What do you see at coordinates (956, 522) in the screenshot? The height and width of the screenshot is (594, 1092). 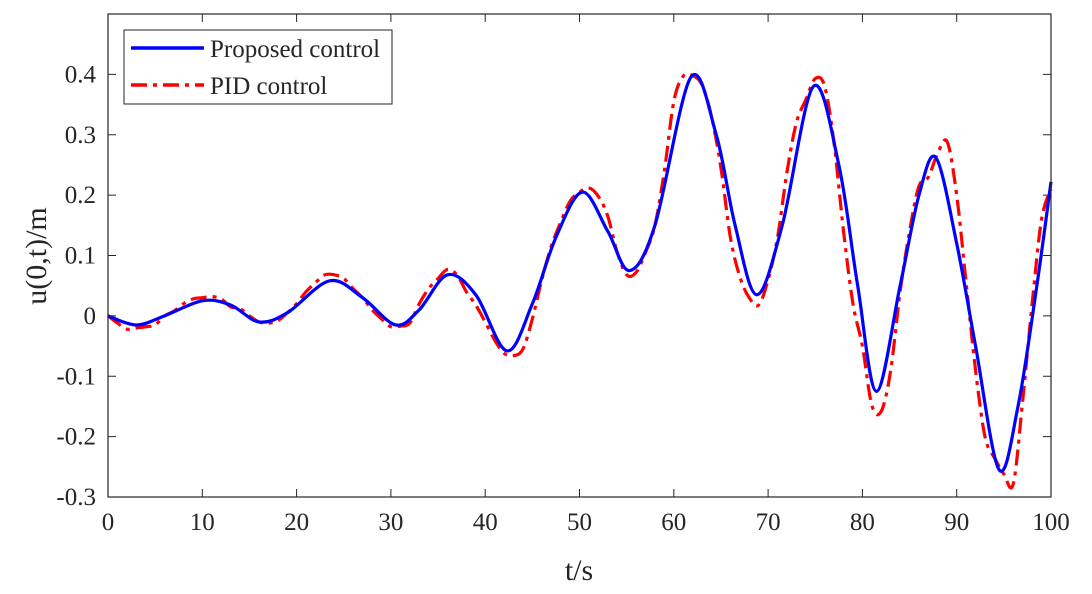 I see `x-tick-label: 90` at bounding box center [956, 522].